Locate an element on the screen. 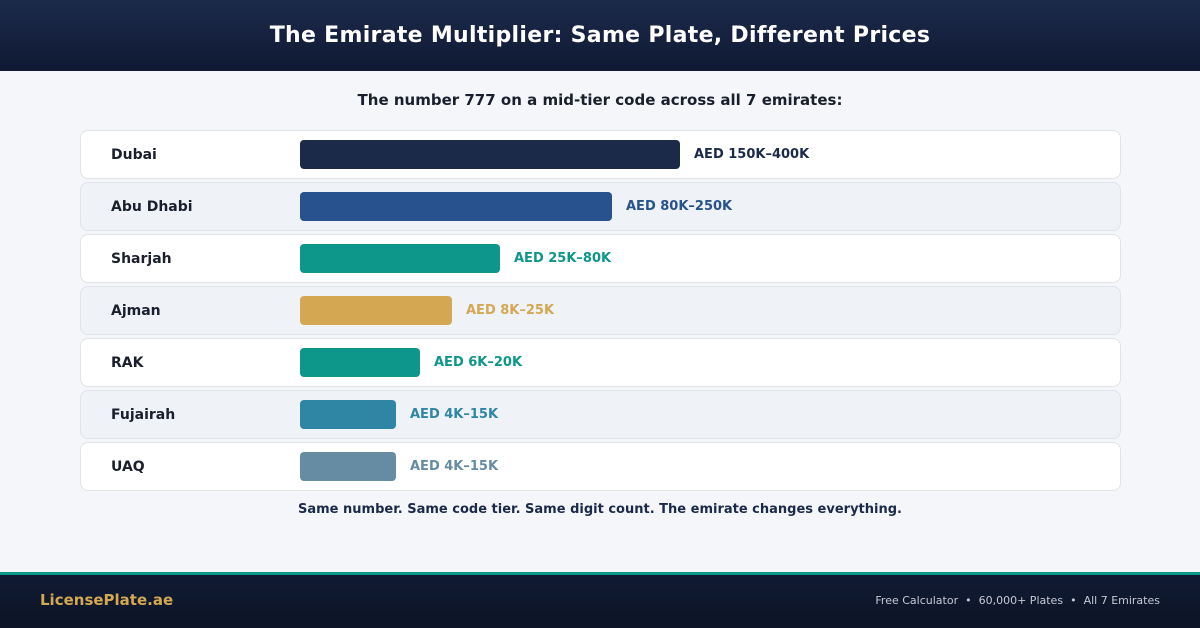 This screenshot has width=1200, height=628. value-label: AED 80K–250K is located at coordinates (679, 206).